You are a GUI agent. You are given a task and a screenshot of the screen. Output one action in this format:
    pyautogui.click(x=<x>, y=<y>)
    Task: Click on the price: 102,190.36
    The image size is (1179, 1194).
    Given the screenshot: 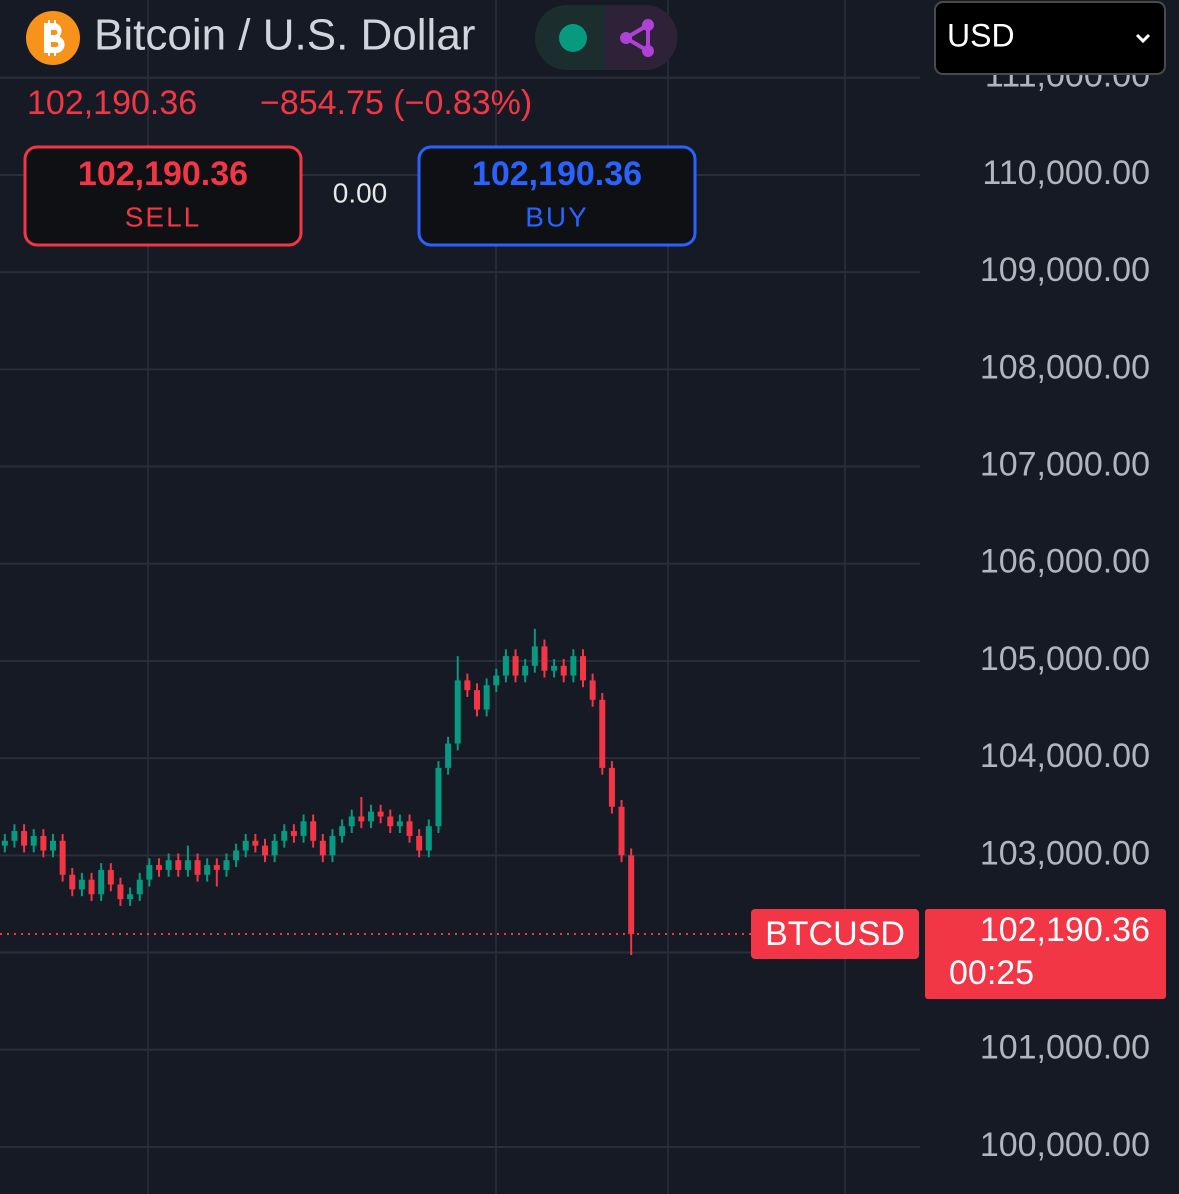 What is the action you would take?
    pyautogui.click(x=112, y=103)
    